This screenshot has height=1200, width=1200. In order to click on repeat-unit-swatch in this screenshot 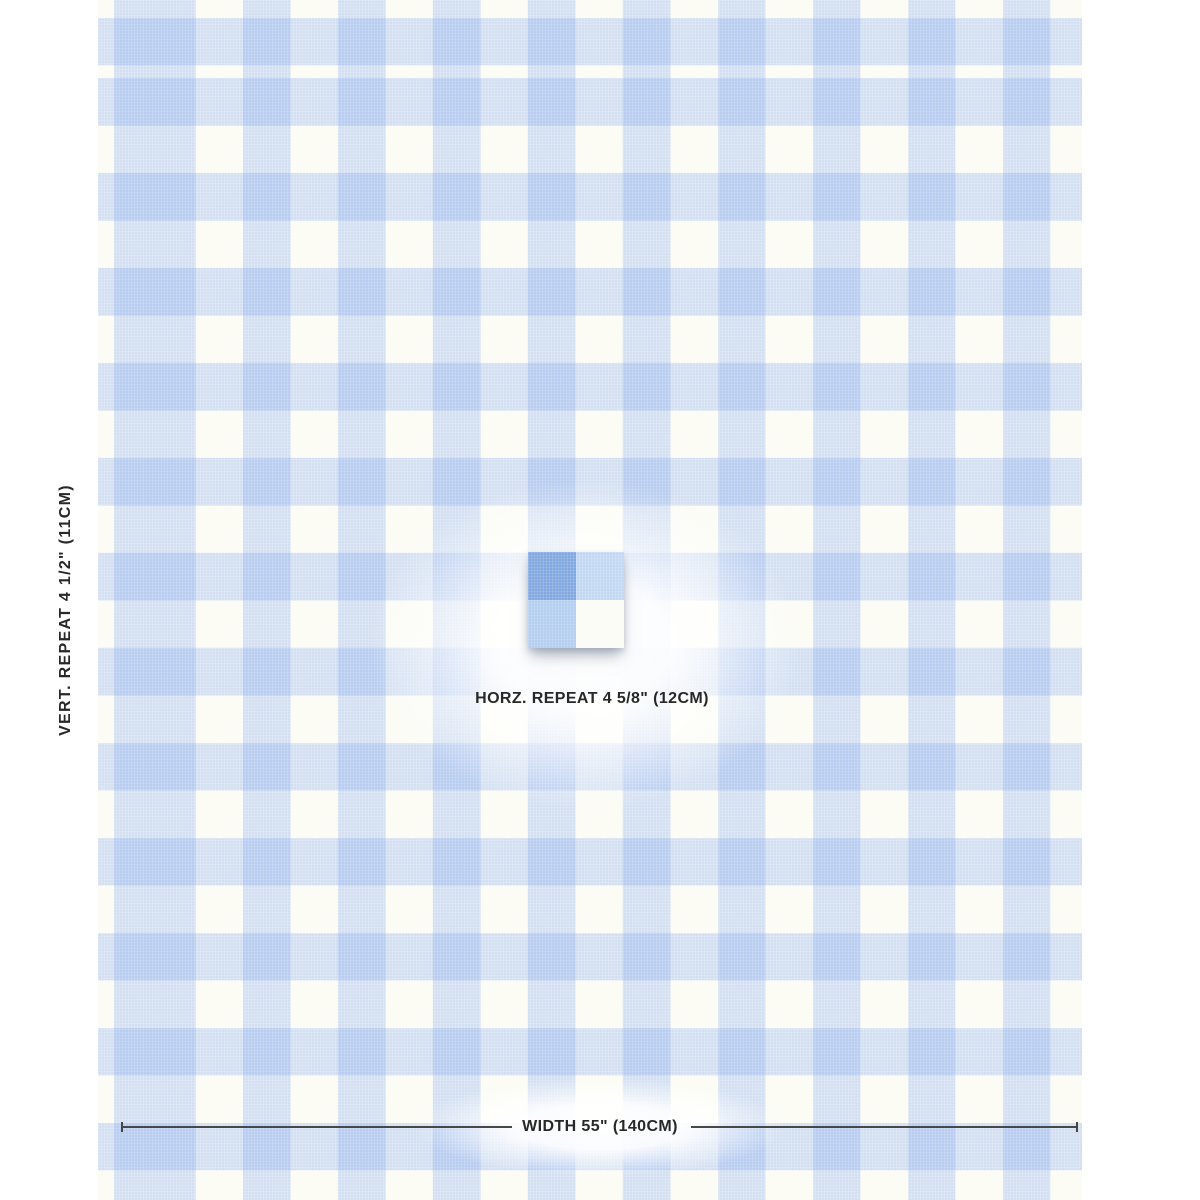, I will do `click(576, 600)`.